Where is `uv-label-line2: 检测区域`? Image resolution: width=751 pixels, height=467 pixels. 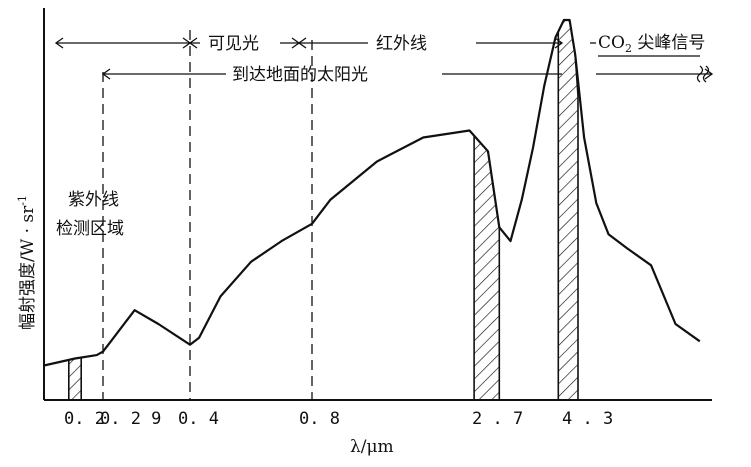
uv-label-line2: 检测区域 is located at coordinates (90, 229).